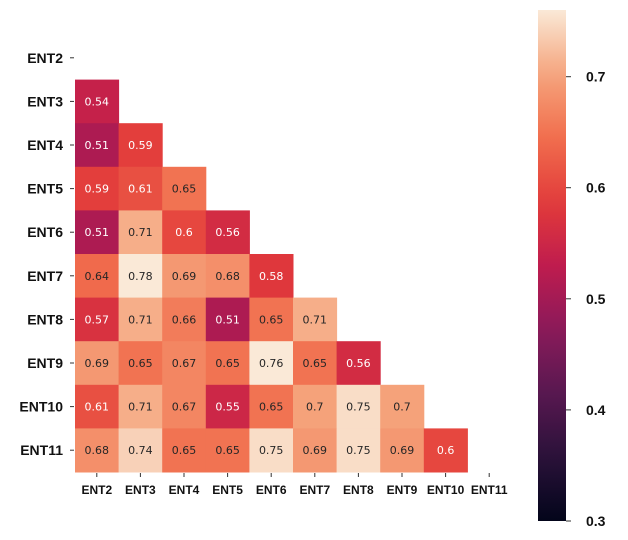  I want to click on column-label-ent11: ENT11, so click(489, 490).